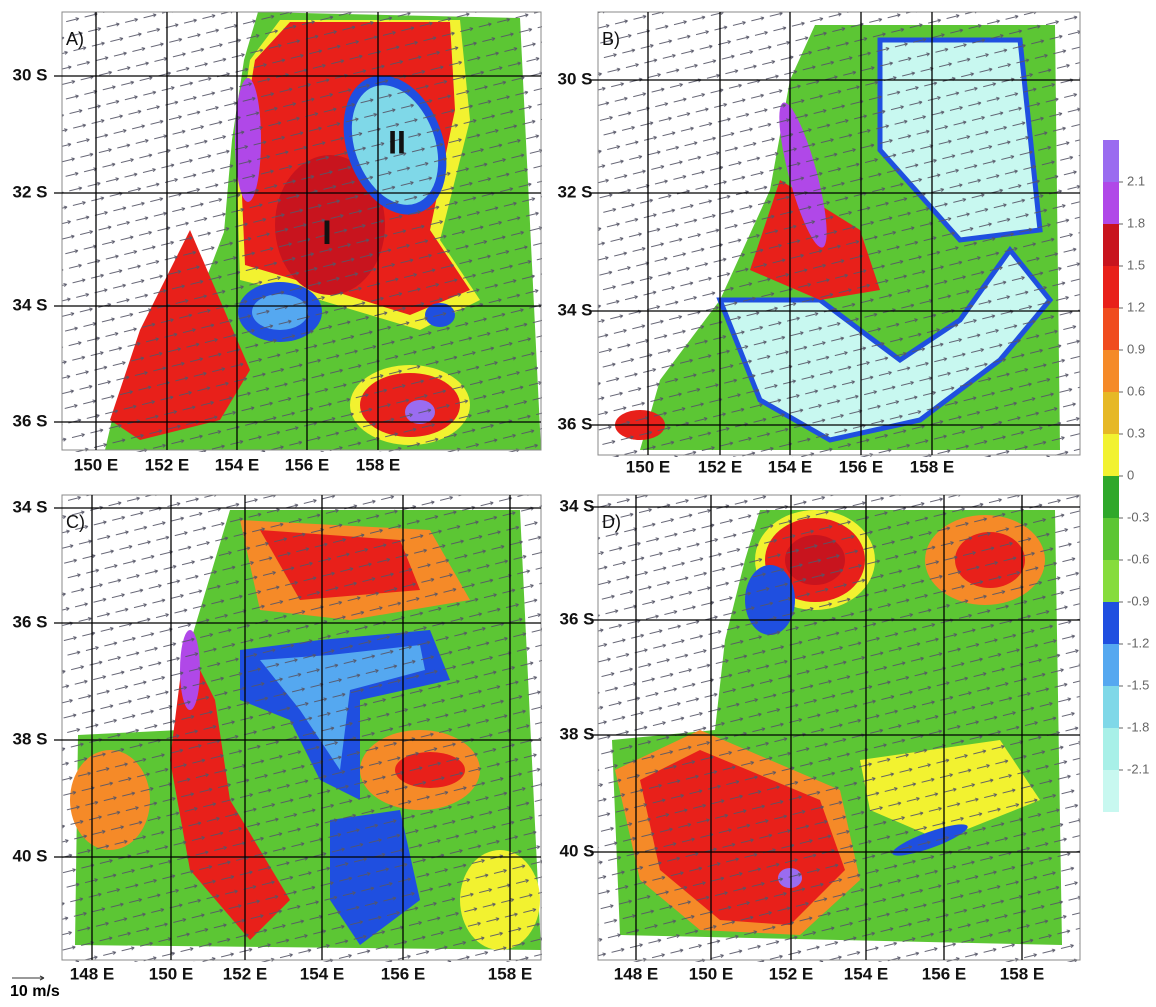 The image size is (1156, 1007). What do you see at coordinates (1138, 600) in the screenshot?
I see `colorbar-tick-label: -0.9` at bounding box center [1138, 600].